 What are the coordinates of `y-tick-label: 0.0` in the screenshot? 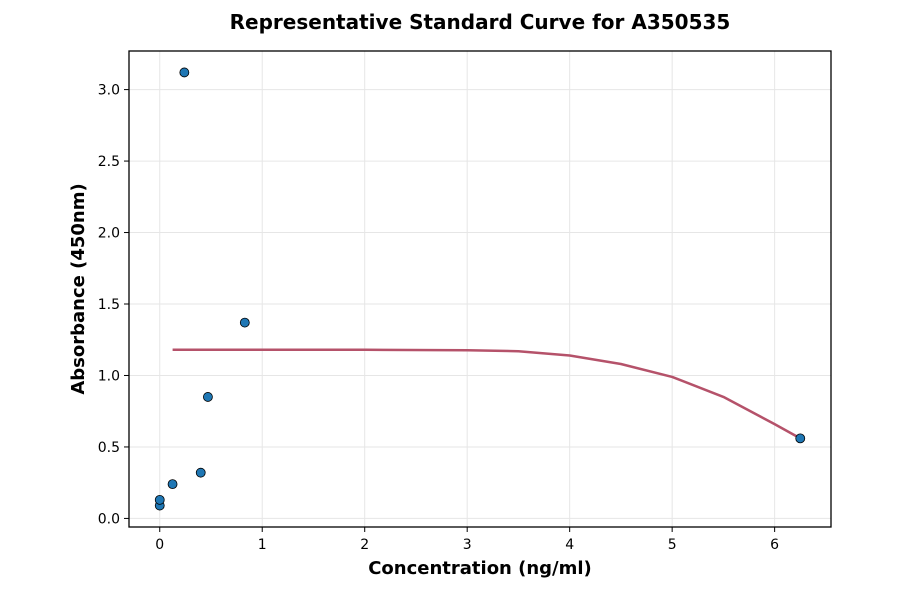 It's located at (109, 519).